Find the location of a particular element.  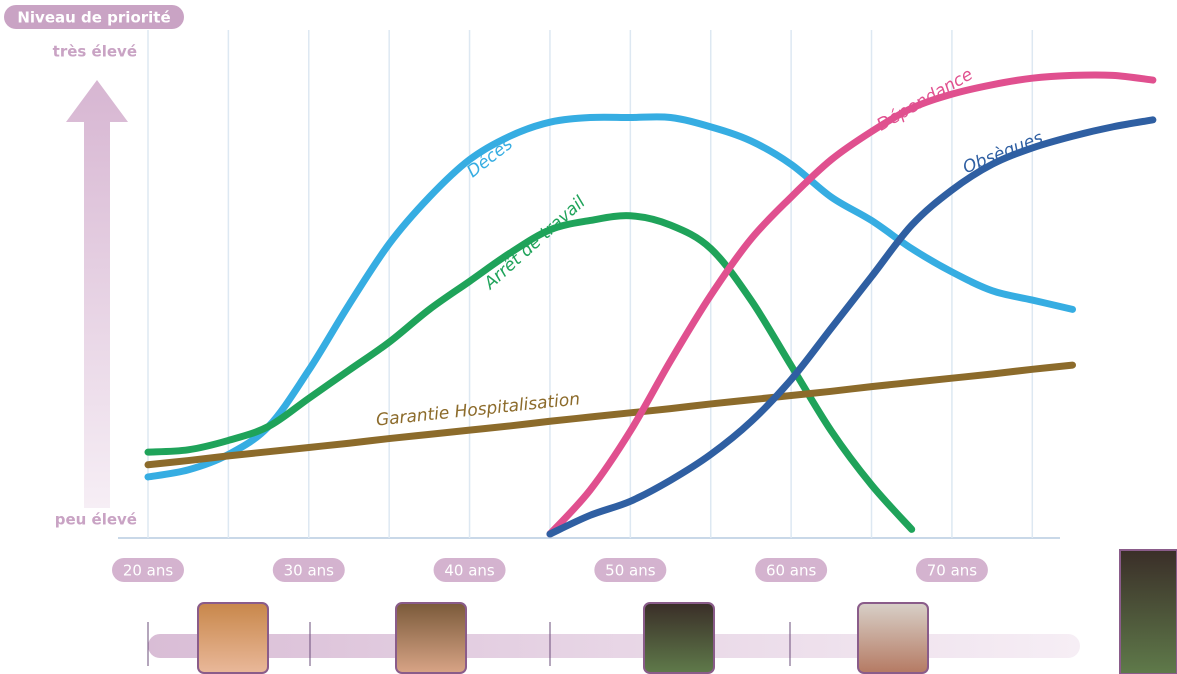

timeline-bar is located at coordinates (614, 646).